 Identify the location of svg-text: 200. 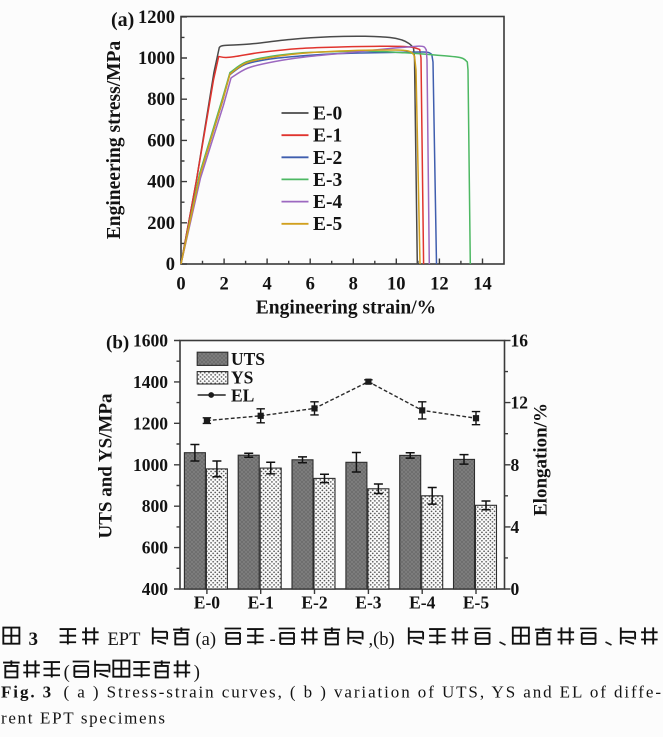
(161, 224).